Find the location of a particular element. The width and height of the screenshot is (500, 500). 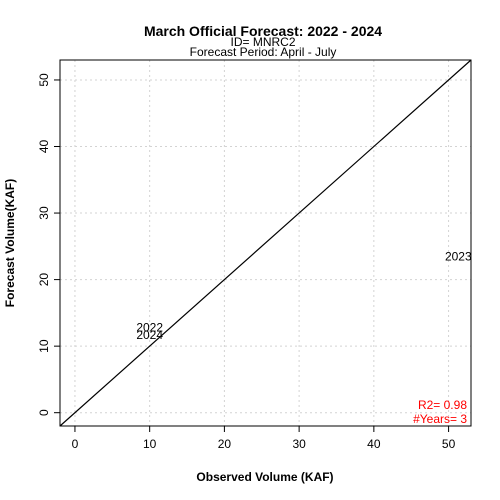

y-axis-label: Forecast Volume(KAF) is located at coordinates (10, 243).